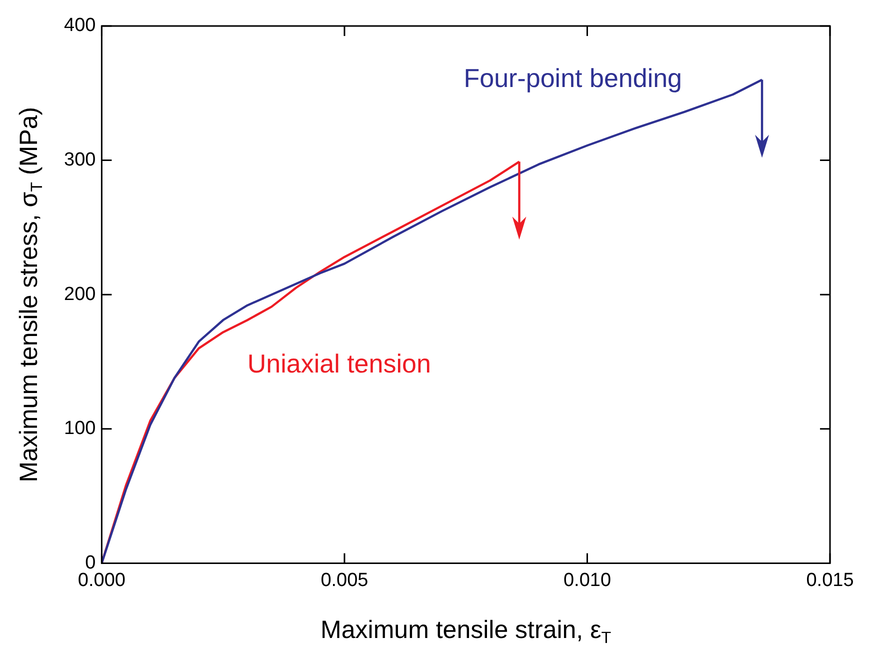 This screenshot has width=876, height=665. What do you see at coordinates (80, 429) in the screenshot?
I see `y-tick-label: 100` at bounding box center [80, 429].